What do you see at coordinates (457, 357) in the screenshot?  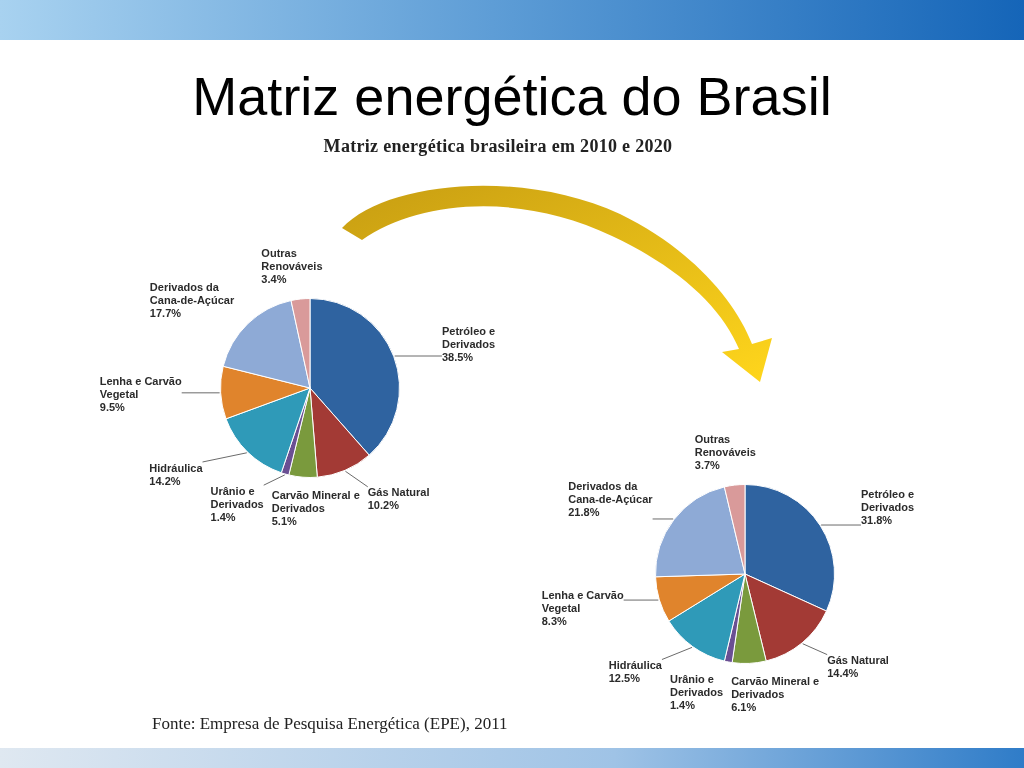 I see `data-label: 38.5%` at bounding box center [457, 357].